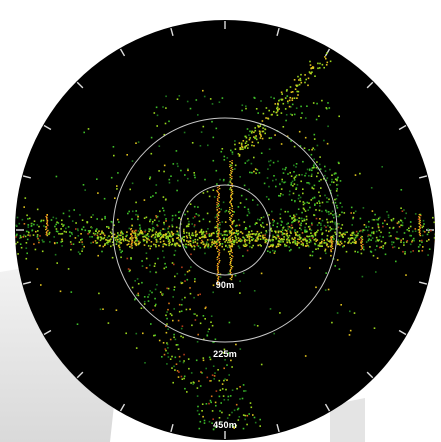 The height and width of the screenshot is (442, 441). What do you see at coordinates (347, 420) in the screenshot?
I see `grey-panel-bottom-right` at bounding box center [347, 420].